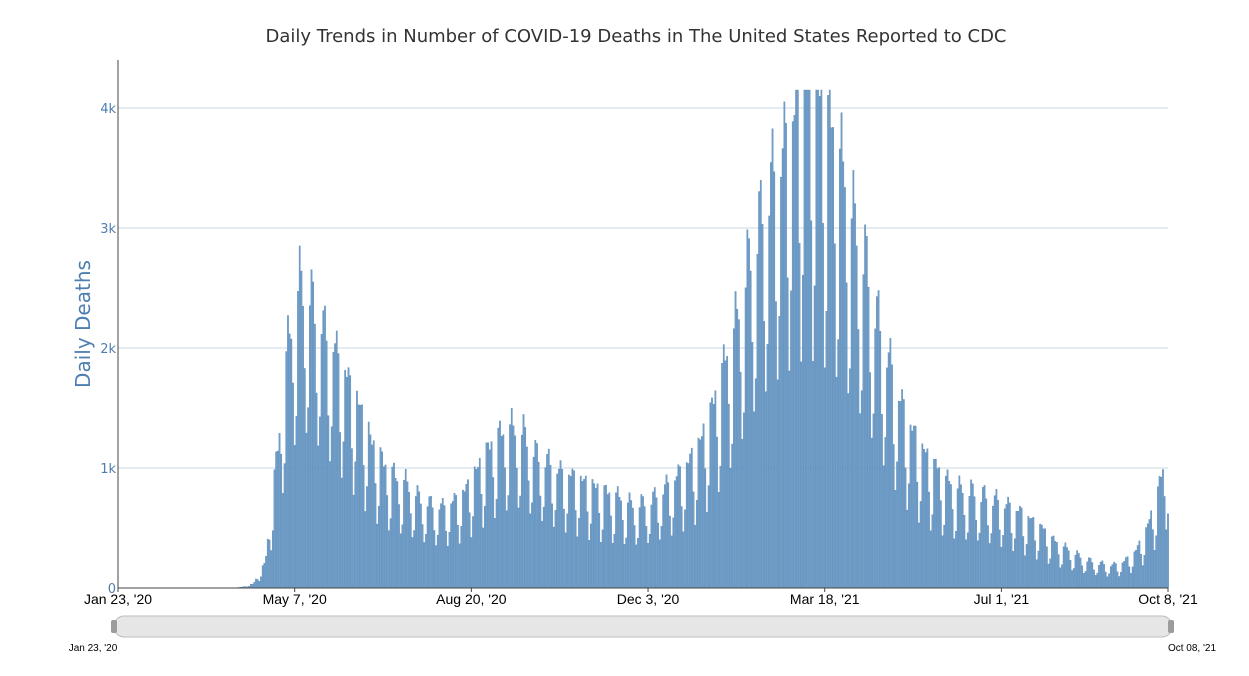 The image size is (1249, 676). I want to click on x-tick-label: Mar 18, '21, so click(825, 599).